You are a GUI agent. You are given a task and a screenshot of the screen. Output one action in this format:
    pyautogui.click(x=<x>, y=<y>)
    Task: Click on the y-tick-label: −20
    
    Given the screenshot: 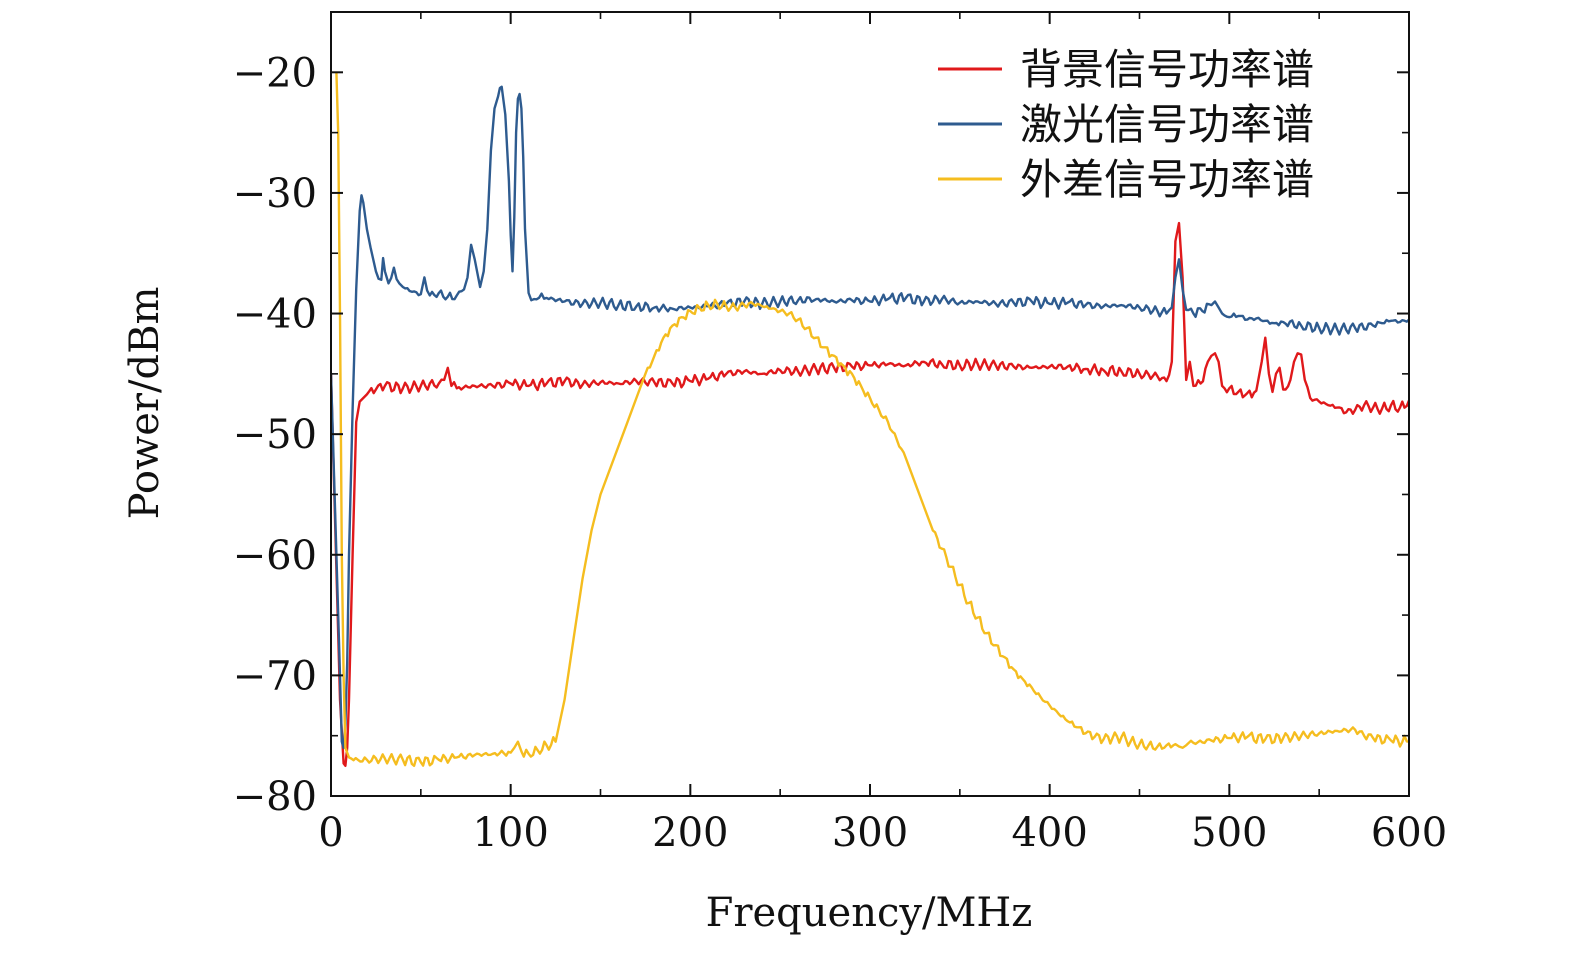 What is the action you would take?
    pyautogui.click(x=275, y=73)
    